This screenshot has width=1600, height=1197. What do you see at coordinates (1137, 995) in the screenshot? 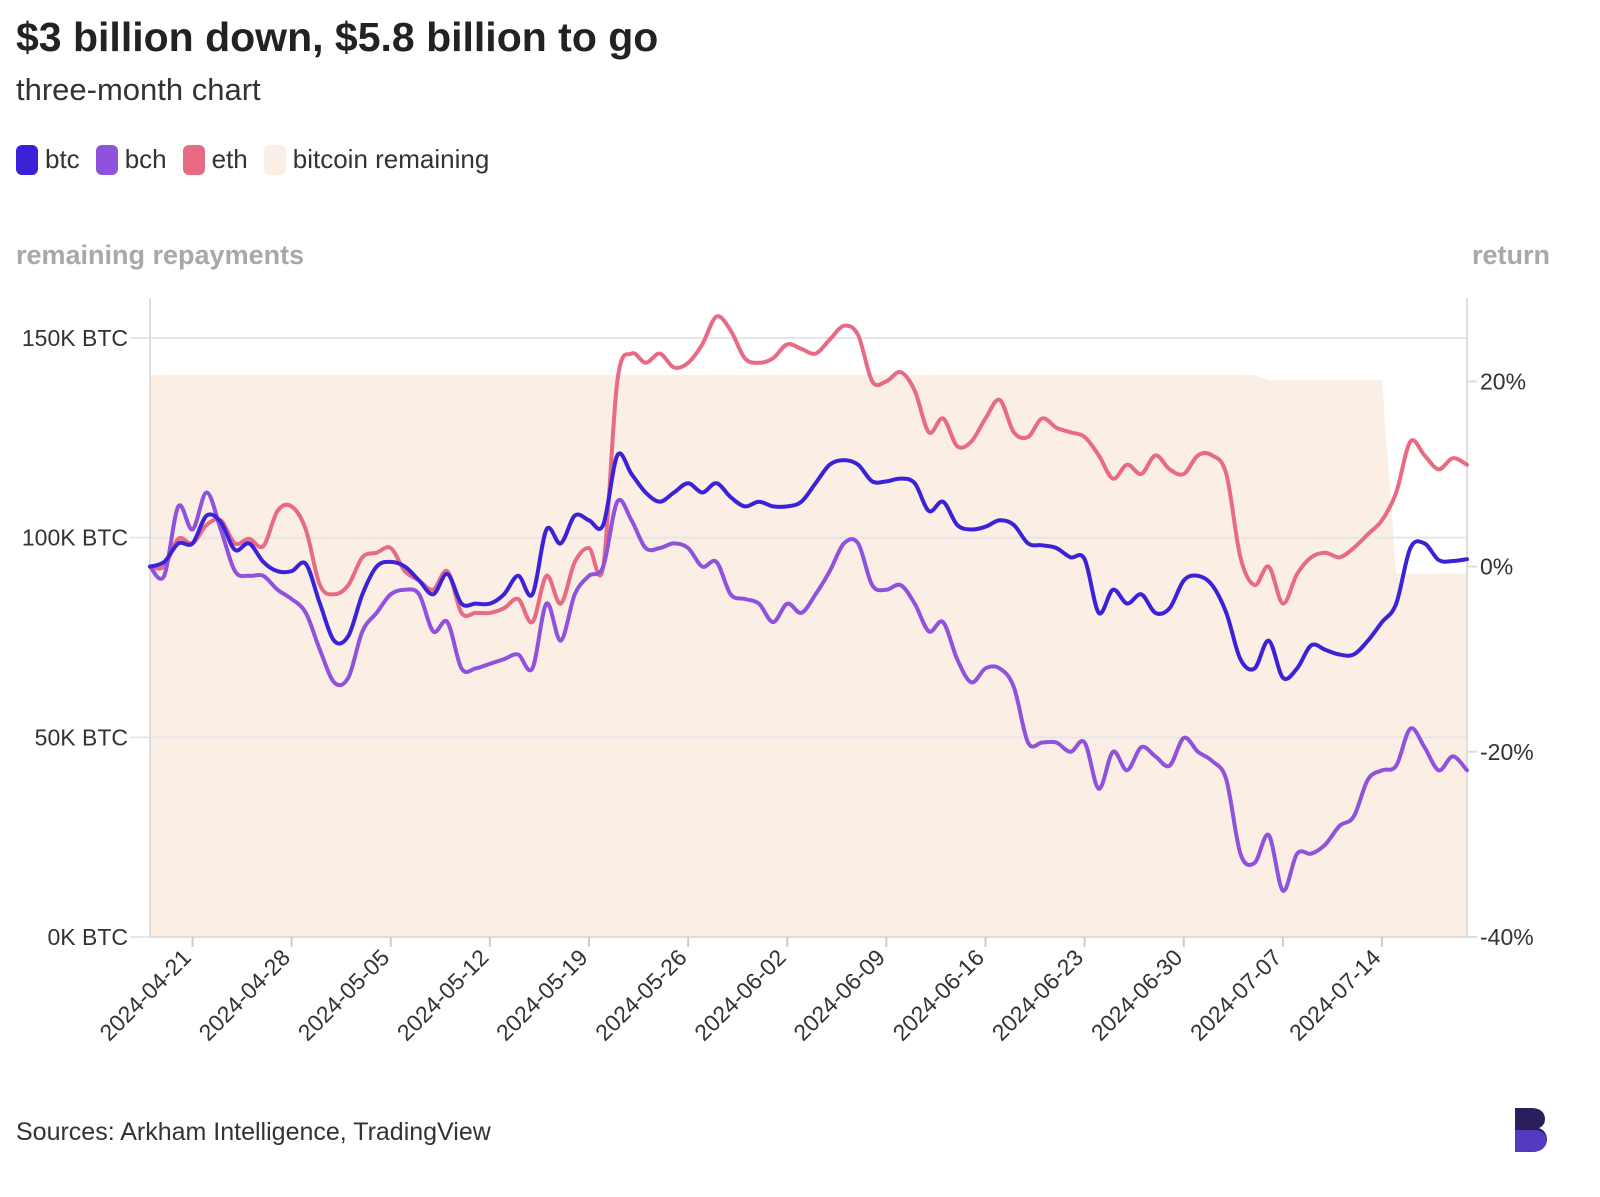
I see `x-tick-label: 2024-06-30` at bounding box center [1137, 995].